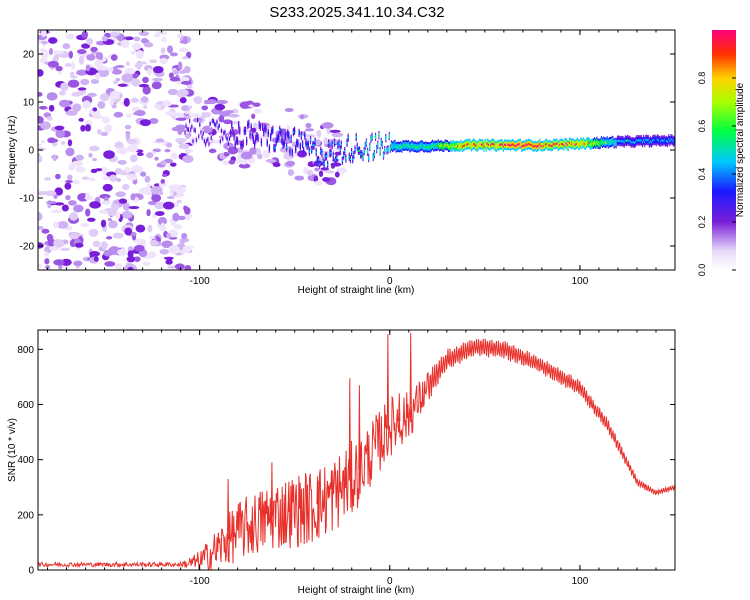 This screenshot has width=750, height=600. What do you see at coordinates (702, 78) in the screenshot?
I see `colorbar-tick-label: 0.8` at bounding box center [702, 78].